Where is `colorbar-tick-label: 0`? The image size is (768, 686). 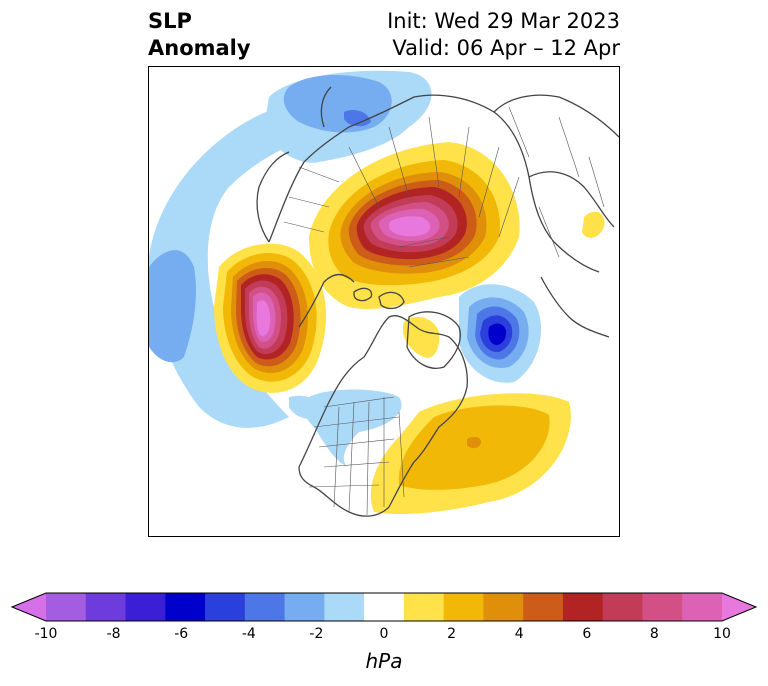 colorbar-tick-label: 0 is located at coordinates (384, 634).